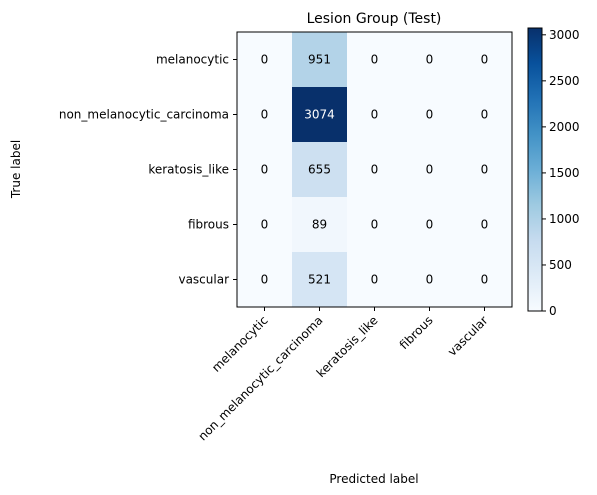 This screenshot has width=597, height=495. I want to click on y-tick-label: melanocytic, so click(192, 60).